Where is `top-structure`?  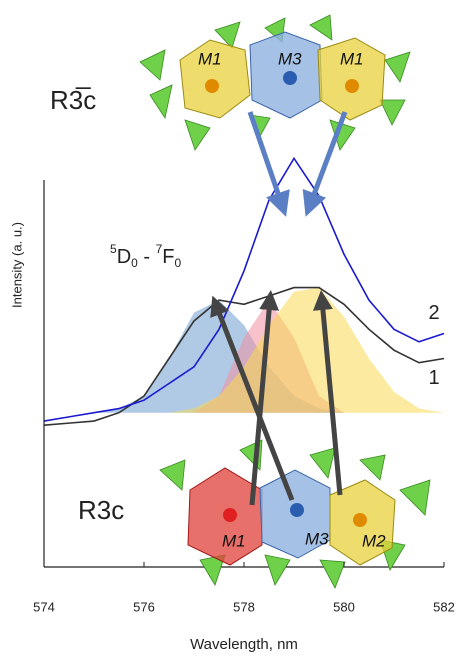 top-structure is located at coordinates (275, 82).